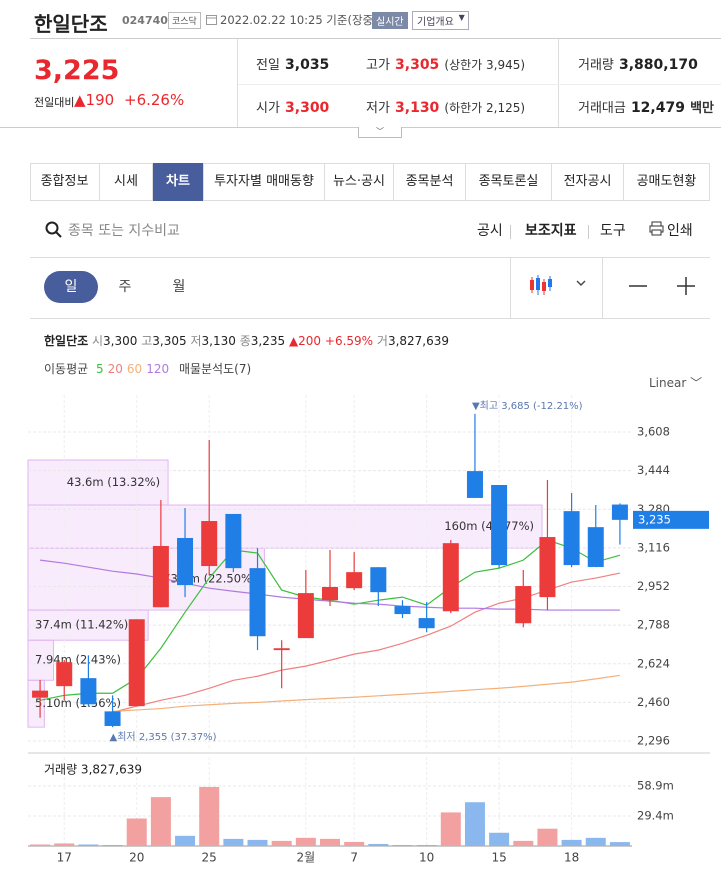  What do you see at coordinates (653, 702) in the screenshot?
I see `y-tick-label: 2,460` at bounding box center [653, 702].